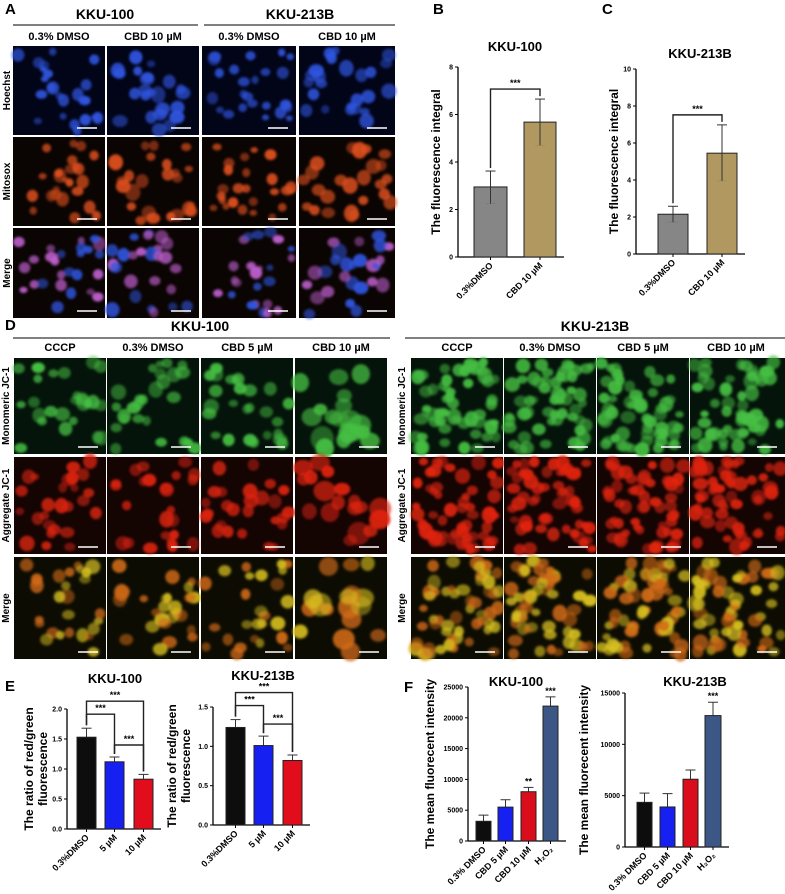 Image resolution: width=785 pixels, height=894 pixels. What do you see at coordinates (451, 163) in the screenshot?
I see `y-tick-label: 4` at bounding box center [451, 163].